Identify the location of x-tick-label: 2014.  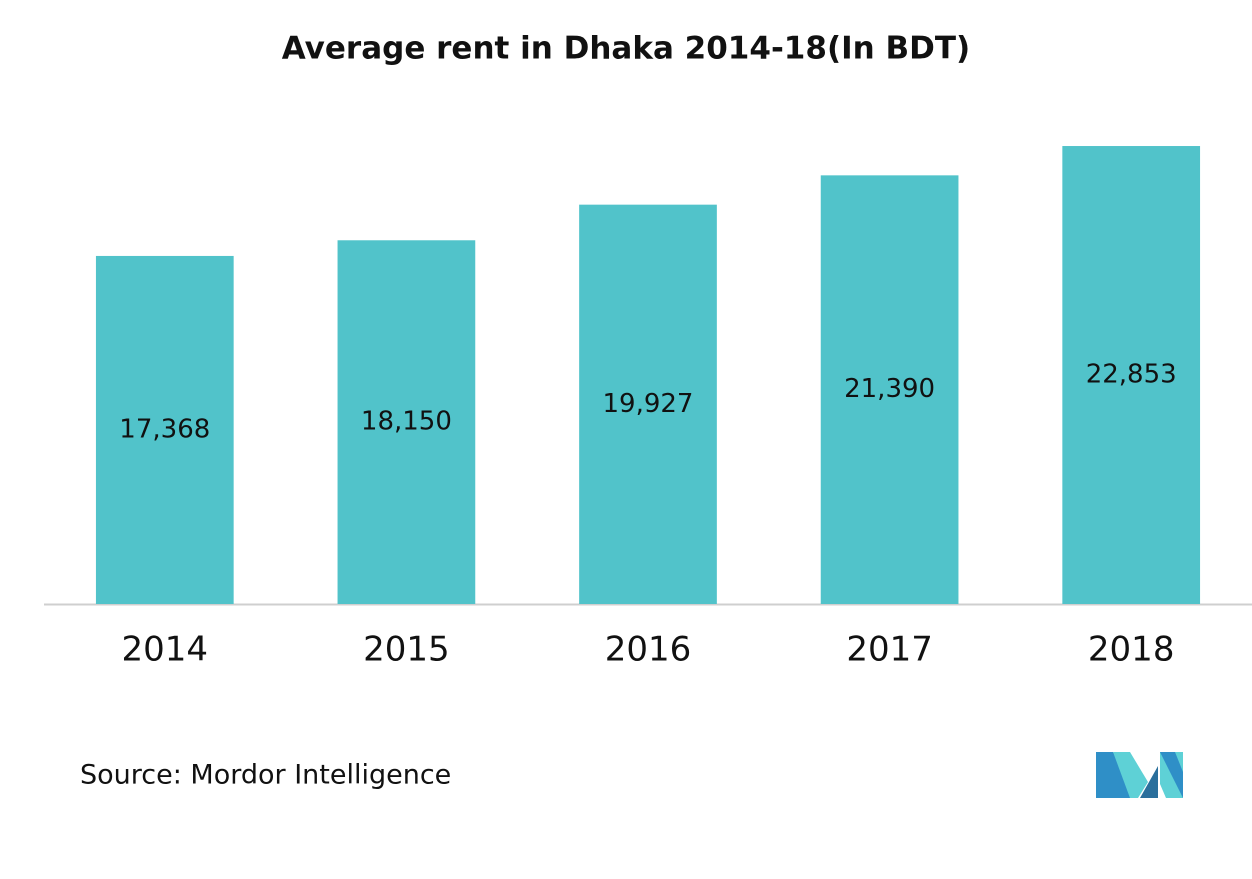
(165, 650).